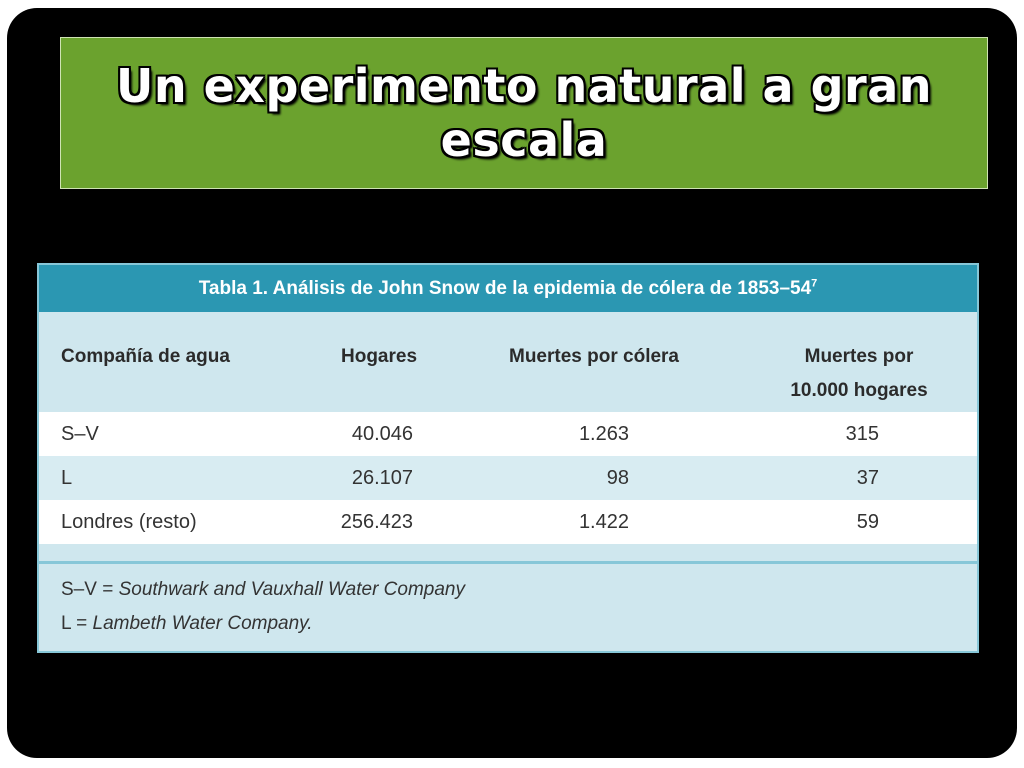  What do you see at coordinates (867, 478) in the screenshot?
I see `cell-rate: 37` at bounding box center [867, 478].